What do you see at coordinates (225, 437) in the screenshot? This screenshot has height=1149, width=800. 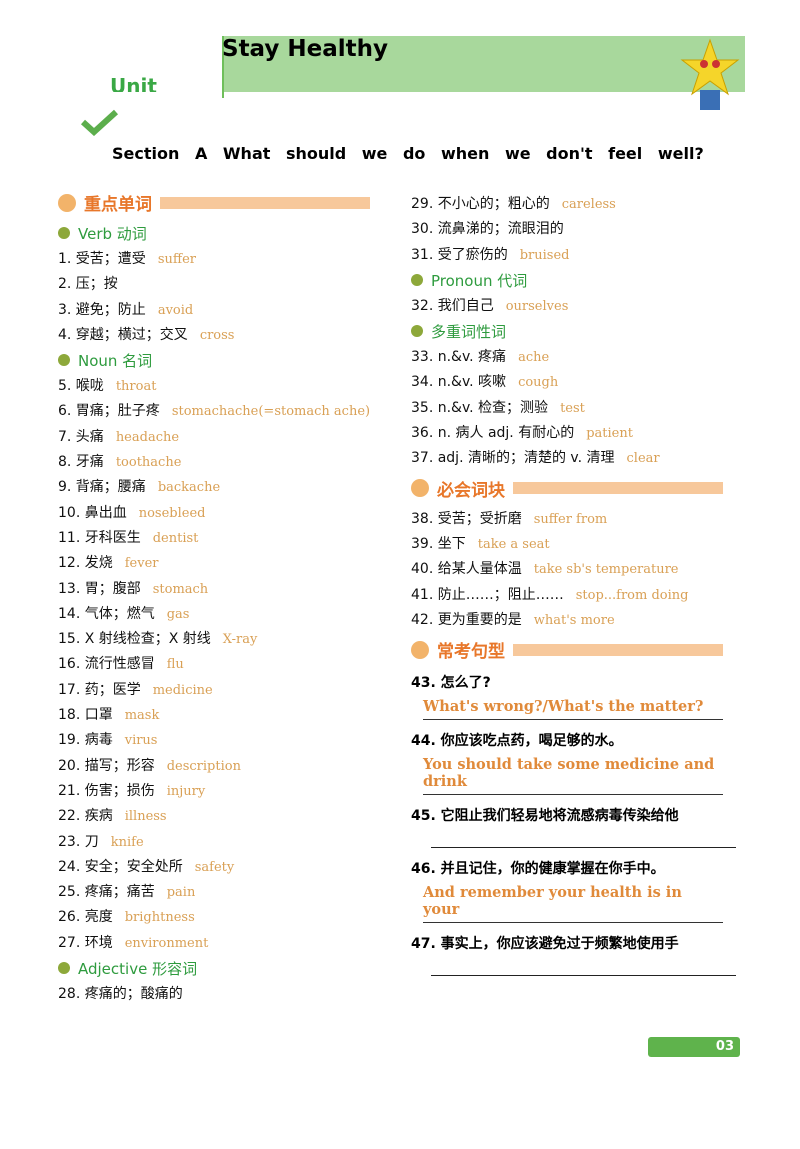 I see `vocab-item: 7. 头痛 headache` at bounding box center [225, 437].